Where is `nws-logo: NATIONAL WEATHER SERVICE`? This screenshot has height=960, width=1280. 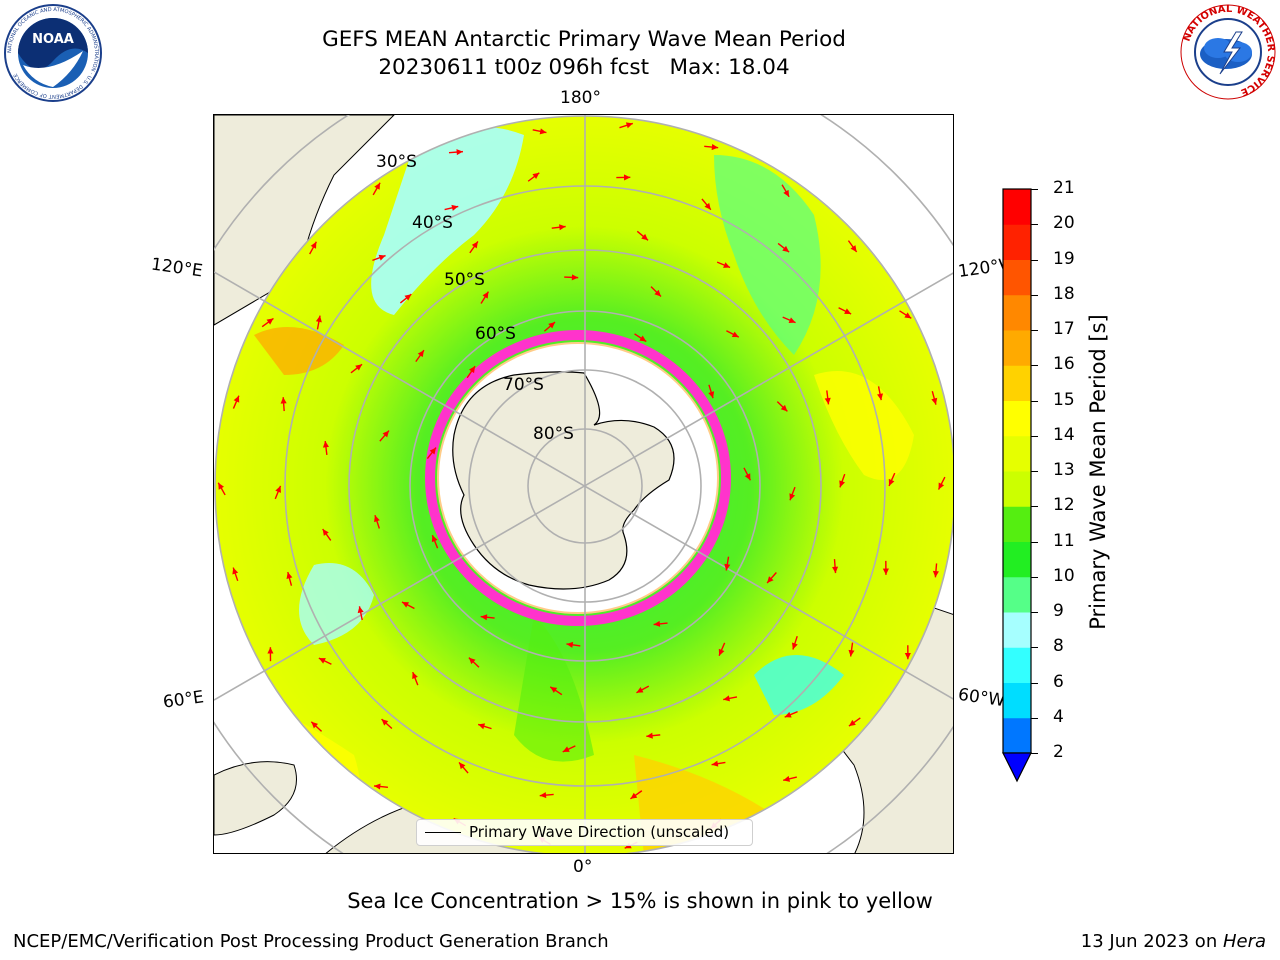 nws-logo: NATIONAL WEATHER SERVICE is located at coordinates (1228, 52).